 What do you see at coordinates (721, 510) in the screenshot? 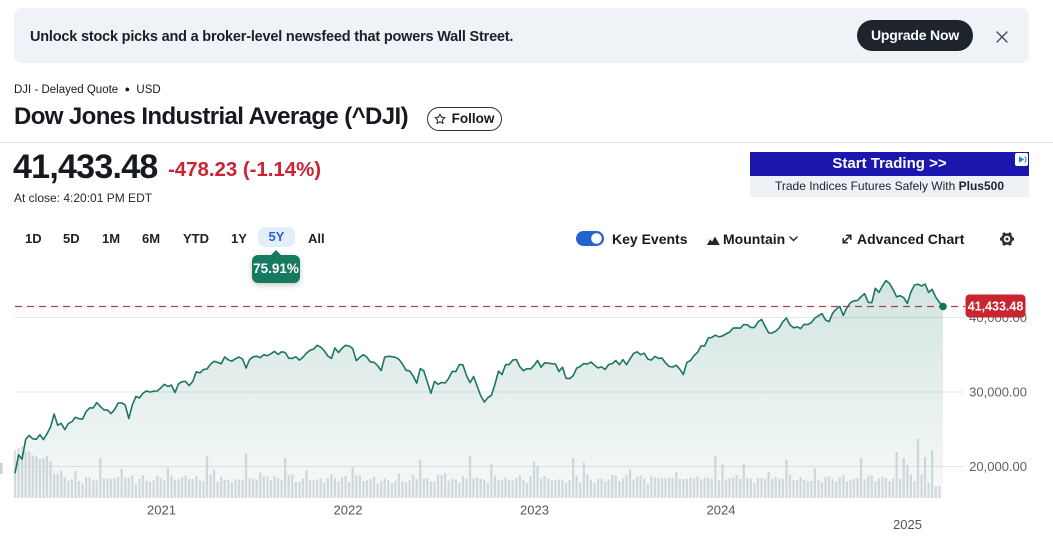
I see `svg-text: 2024` at bounding box center [721, 510].